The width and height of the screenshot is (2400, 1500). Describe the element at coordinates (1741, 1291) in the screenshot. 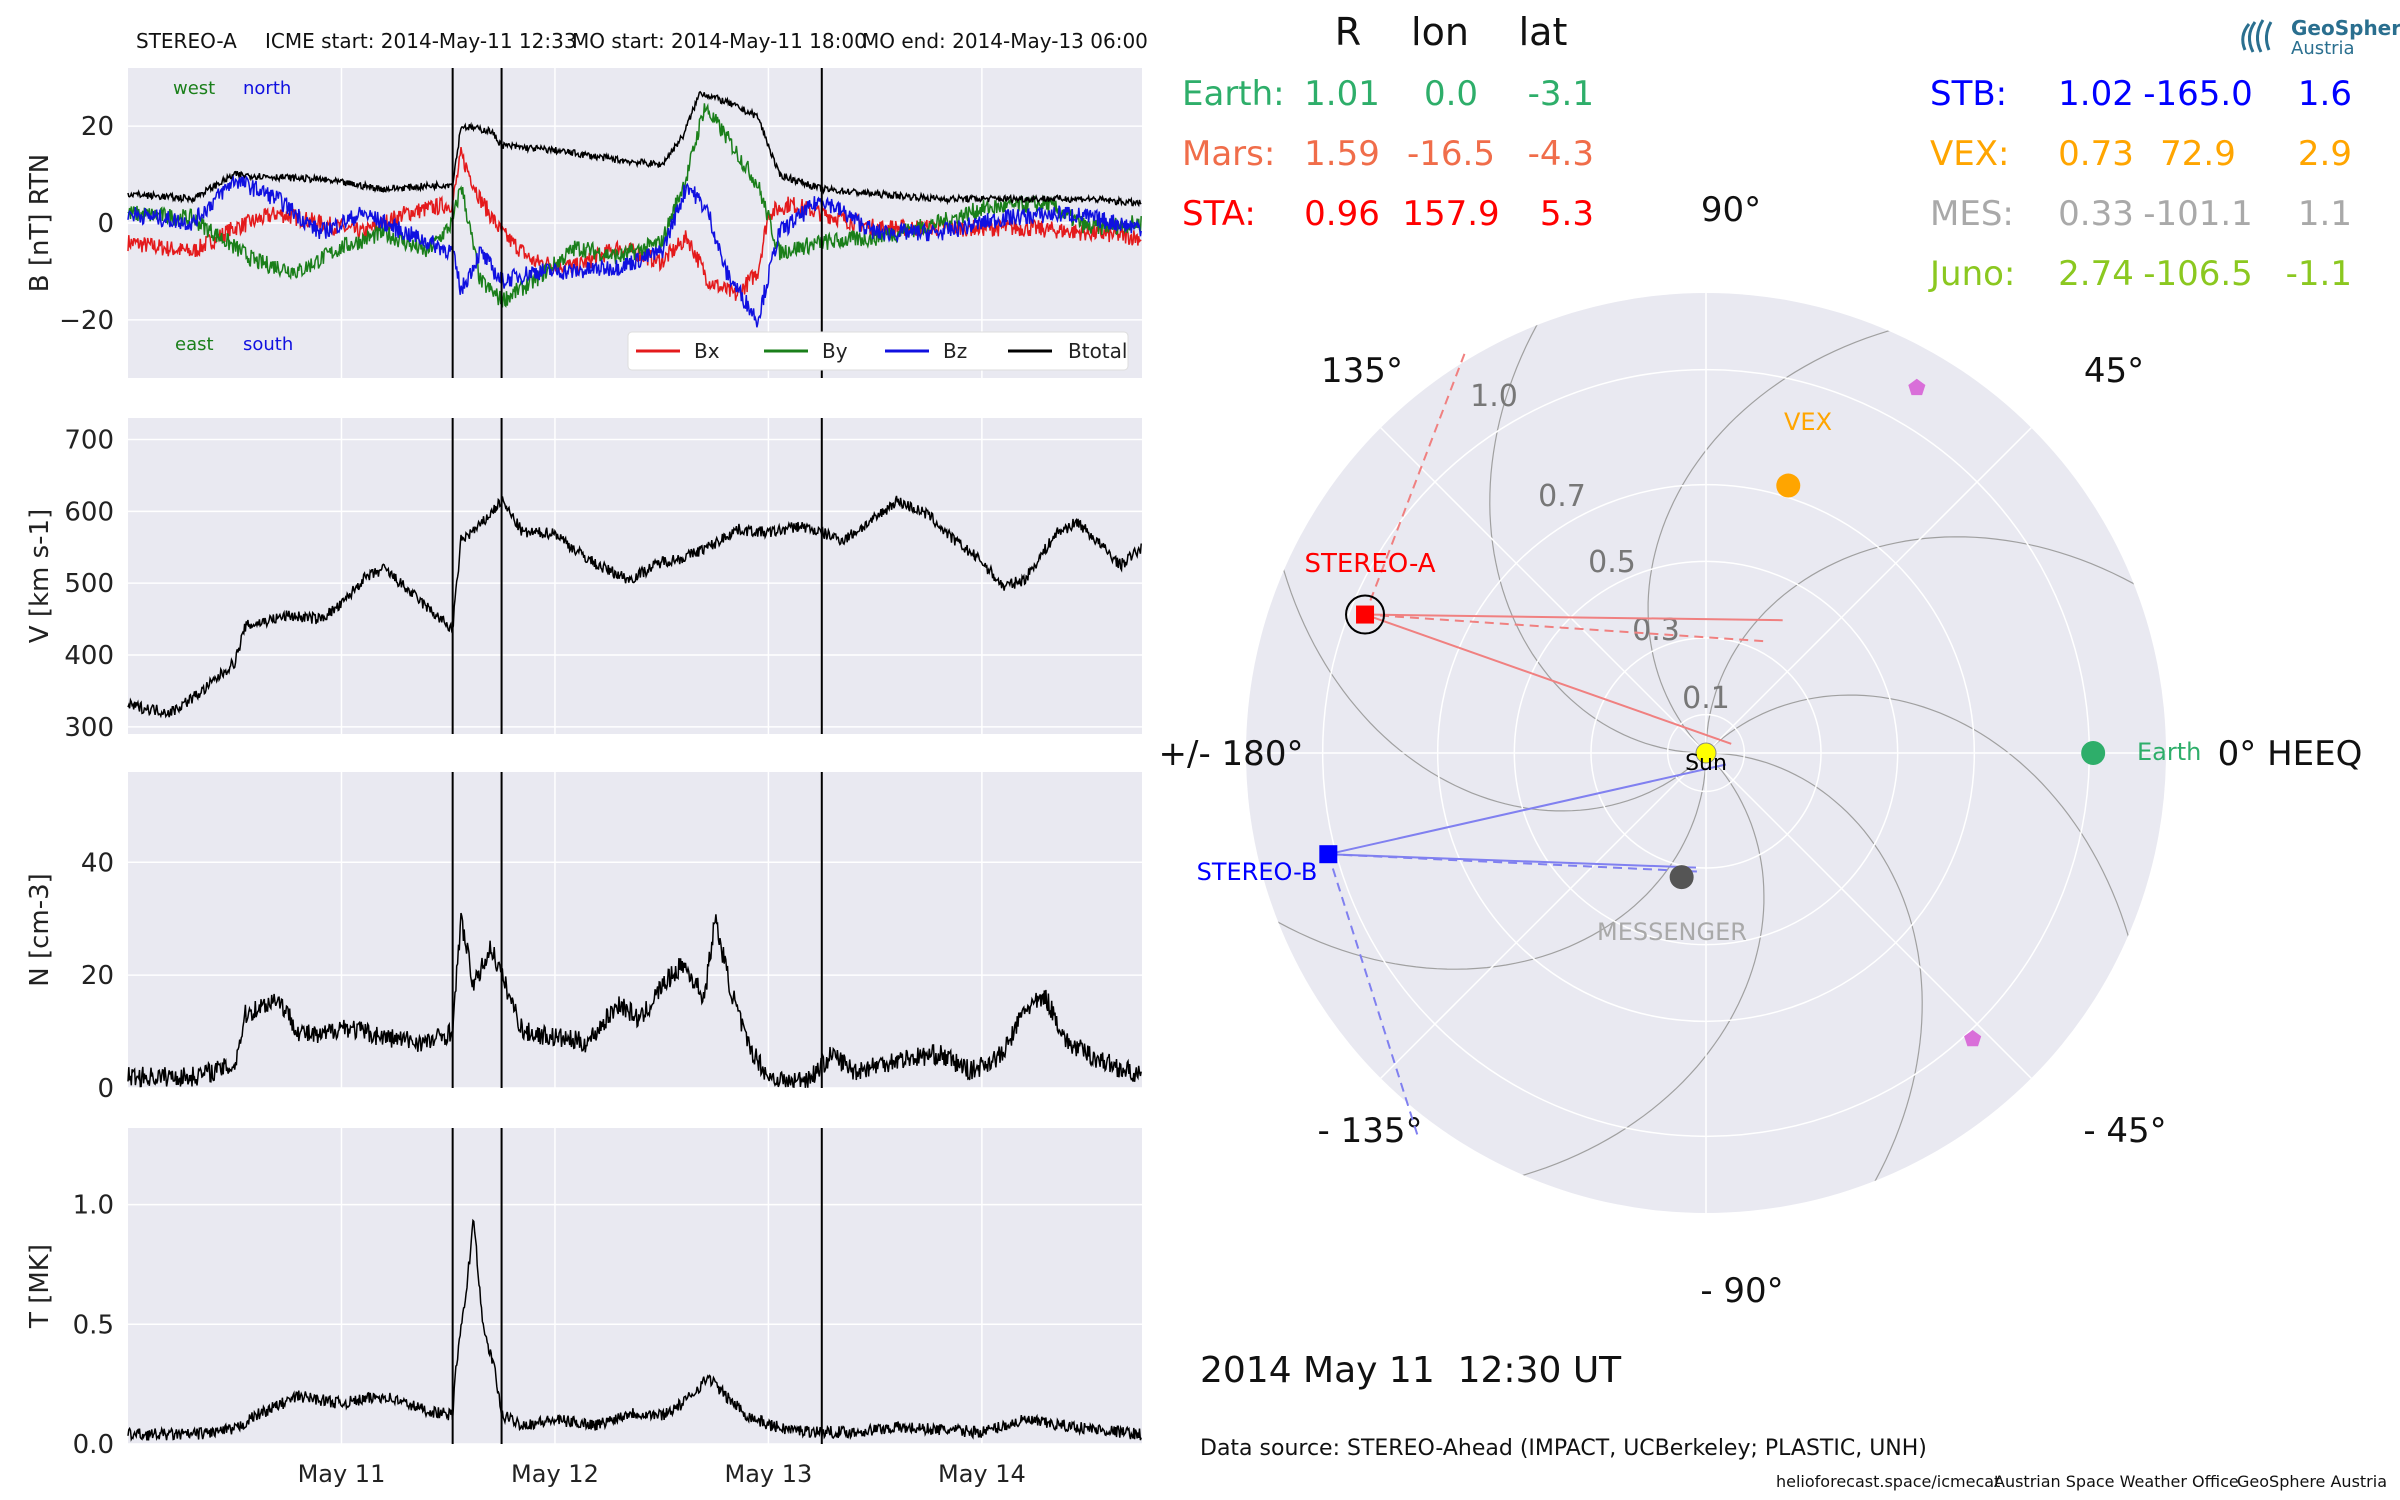

I see `angle-label: - 90°` at that location.